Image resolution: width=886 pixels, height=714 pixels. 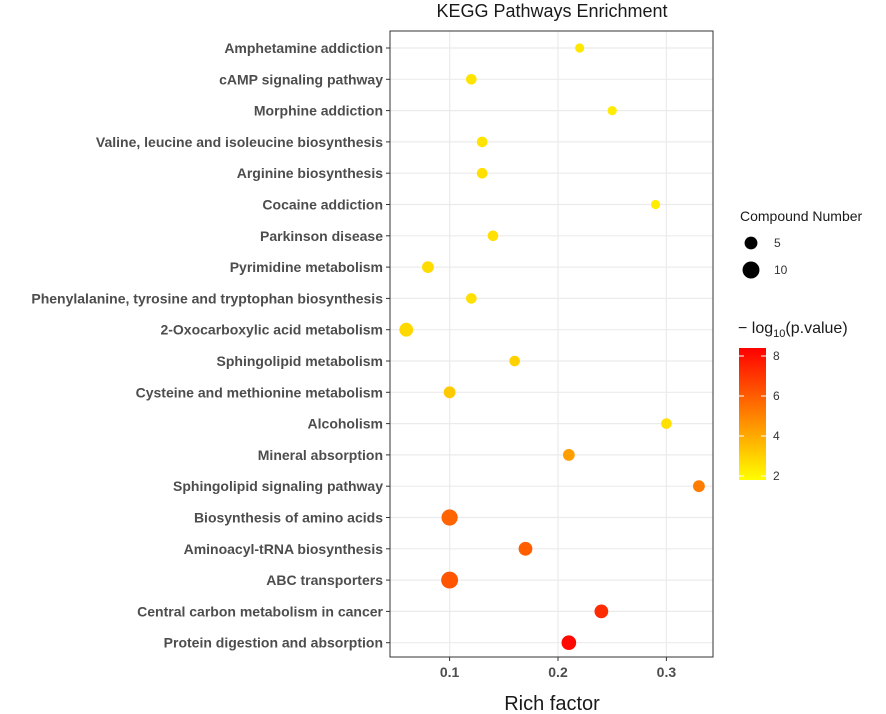 I want to click on colorbar-tick-label: 8, so click(x=776, y=356).